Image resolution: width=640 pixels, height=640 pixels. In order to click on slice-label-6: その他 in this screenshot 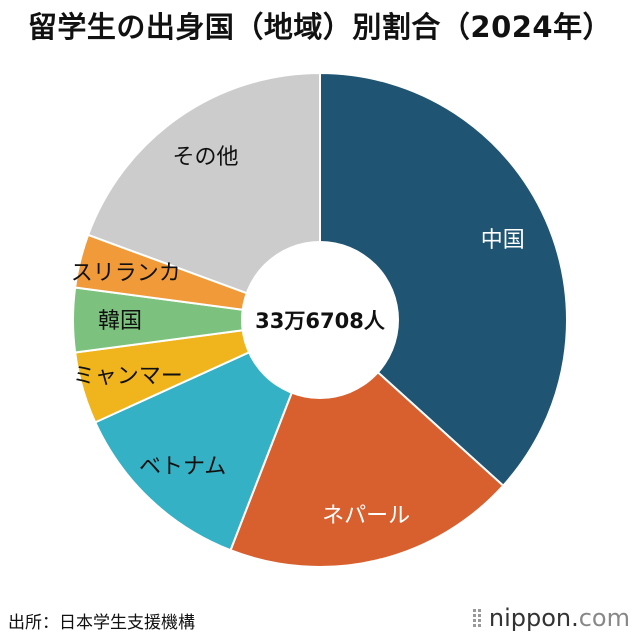, I will do `click(206, 157)`.